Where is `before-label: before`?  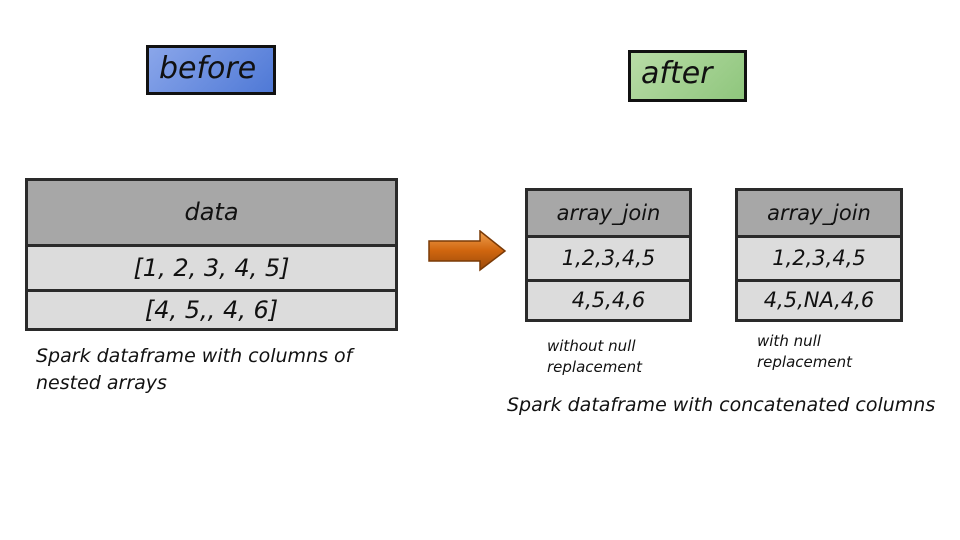
before-label: before is located at coordinates (211, 70).